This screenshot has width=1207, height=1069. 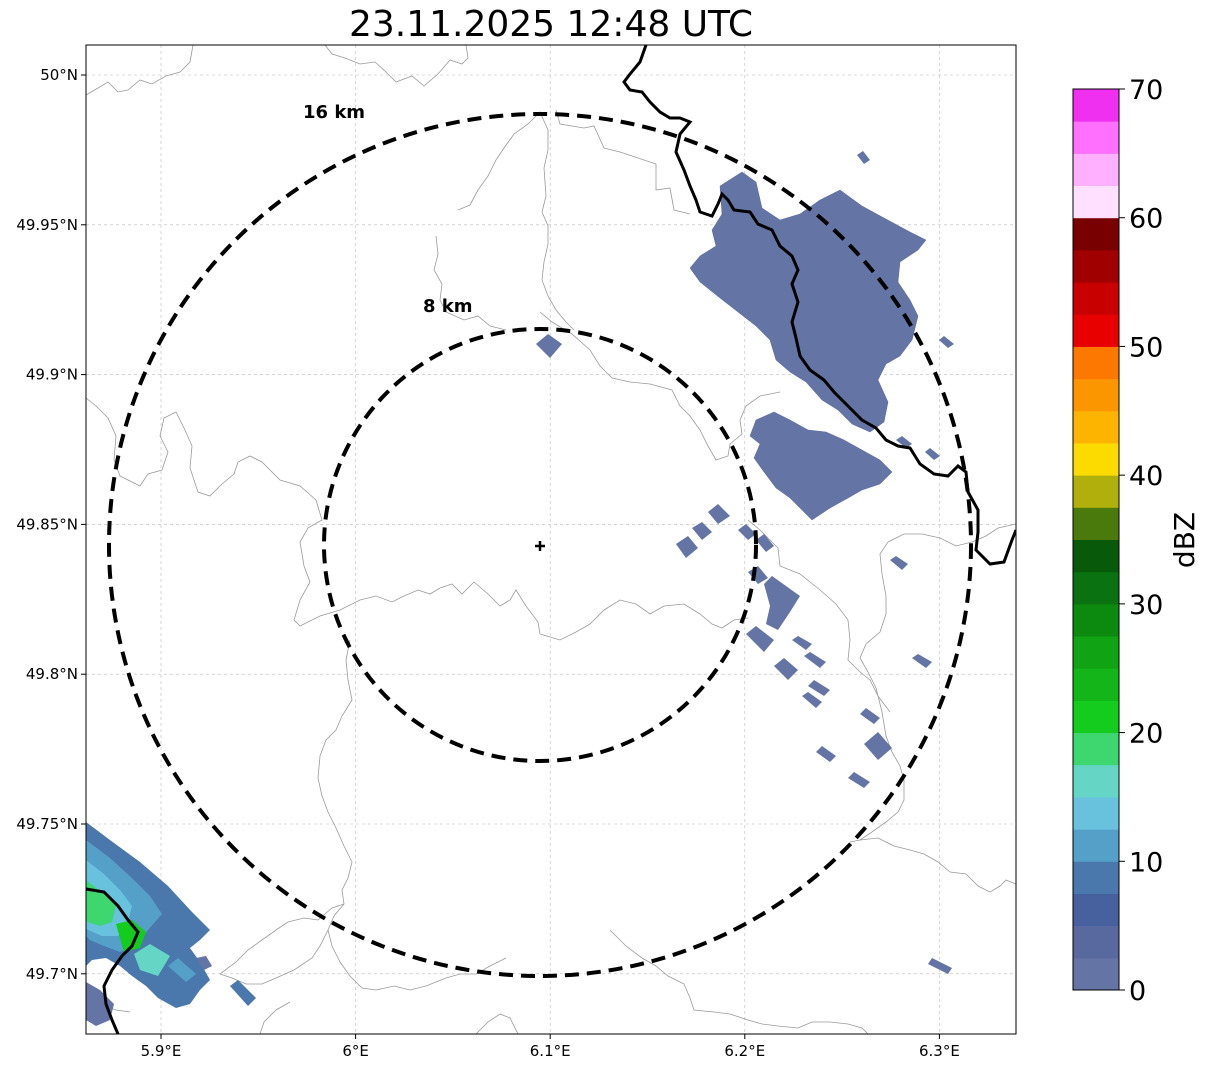 What do you see at coordinates (1146, 862) in the screenshot?
I see `colorbar-tick-label: 10` at bounding box center [1146, 862].